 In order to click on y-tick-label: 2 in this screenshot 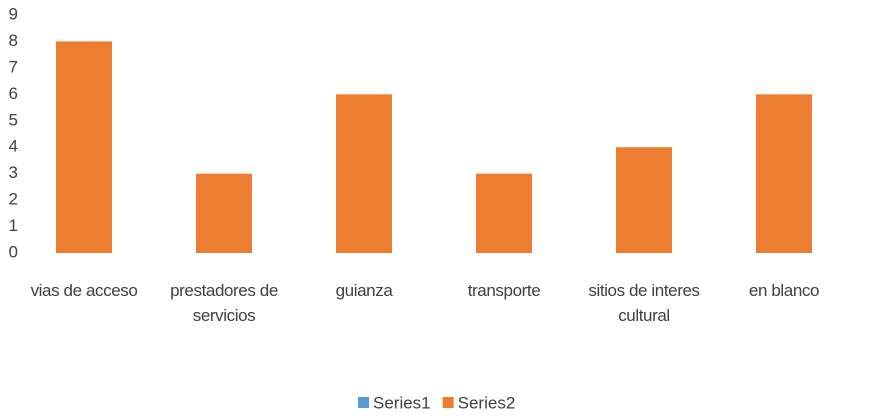, I will do `click(13, 199)`.